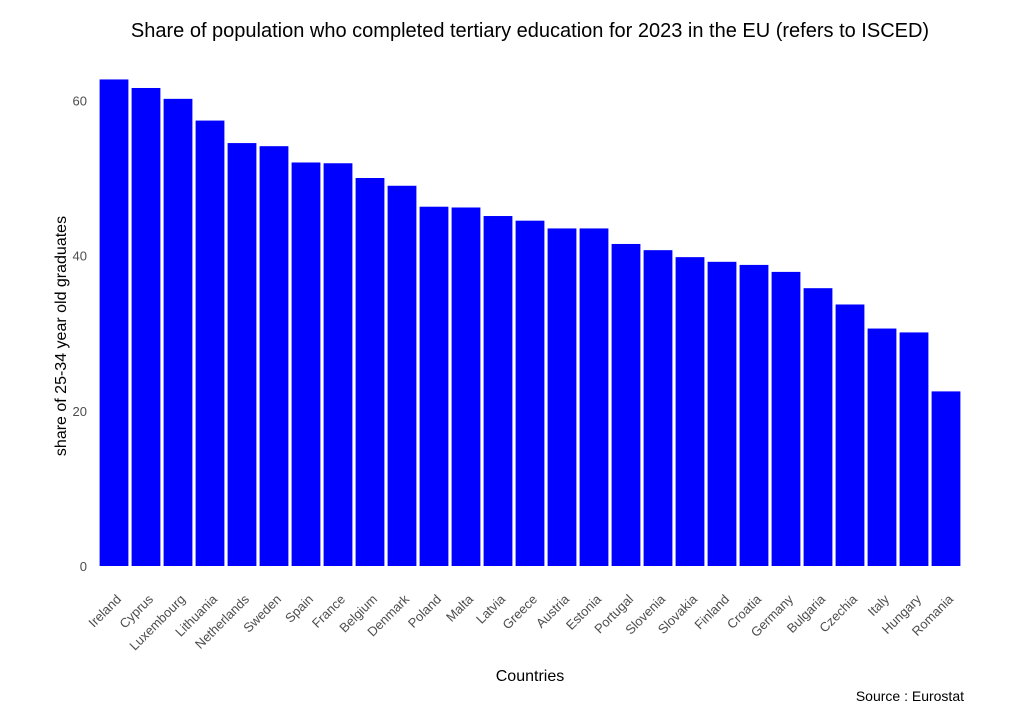 Image resolution: width=1024 pixels, height=720 pixels. What do you see at coordinates (530, 676) in the screenshot?
I see `x-axis-label: Countries` at bounding box center [530, 676].